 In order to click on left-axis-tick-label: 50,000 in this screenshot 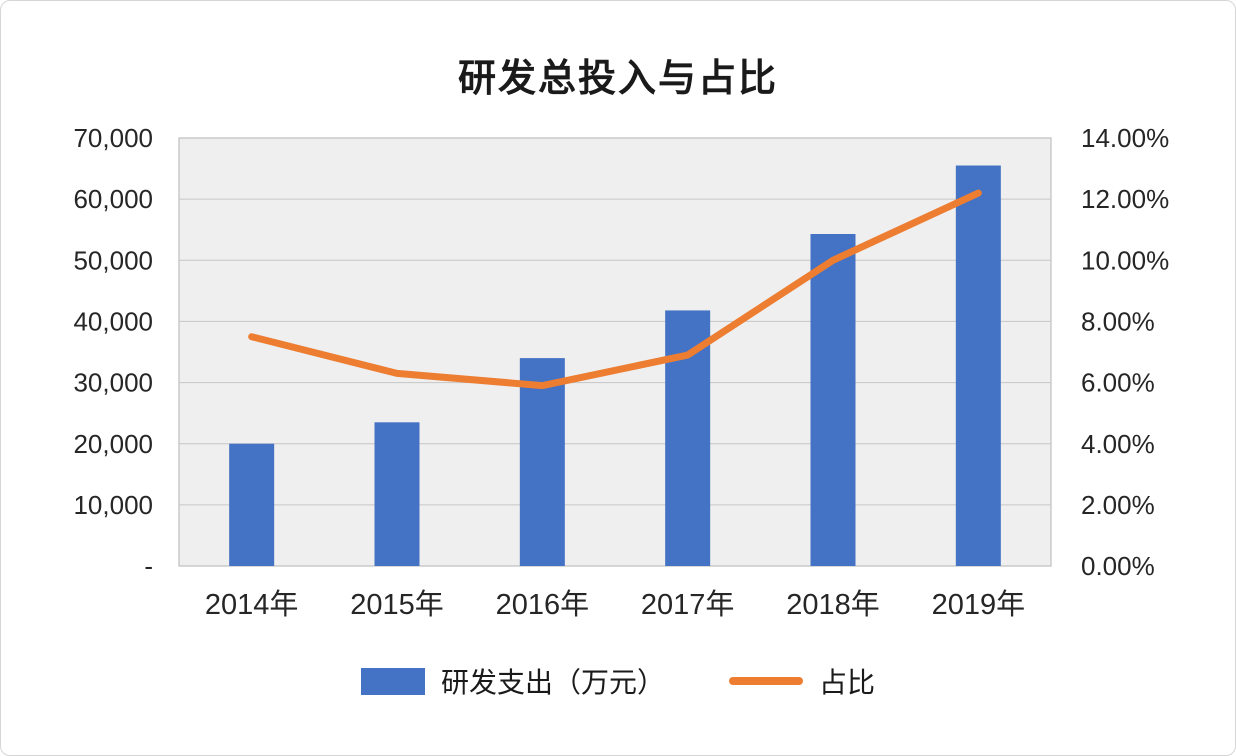, I will do `click(113, 260)`.